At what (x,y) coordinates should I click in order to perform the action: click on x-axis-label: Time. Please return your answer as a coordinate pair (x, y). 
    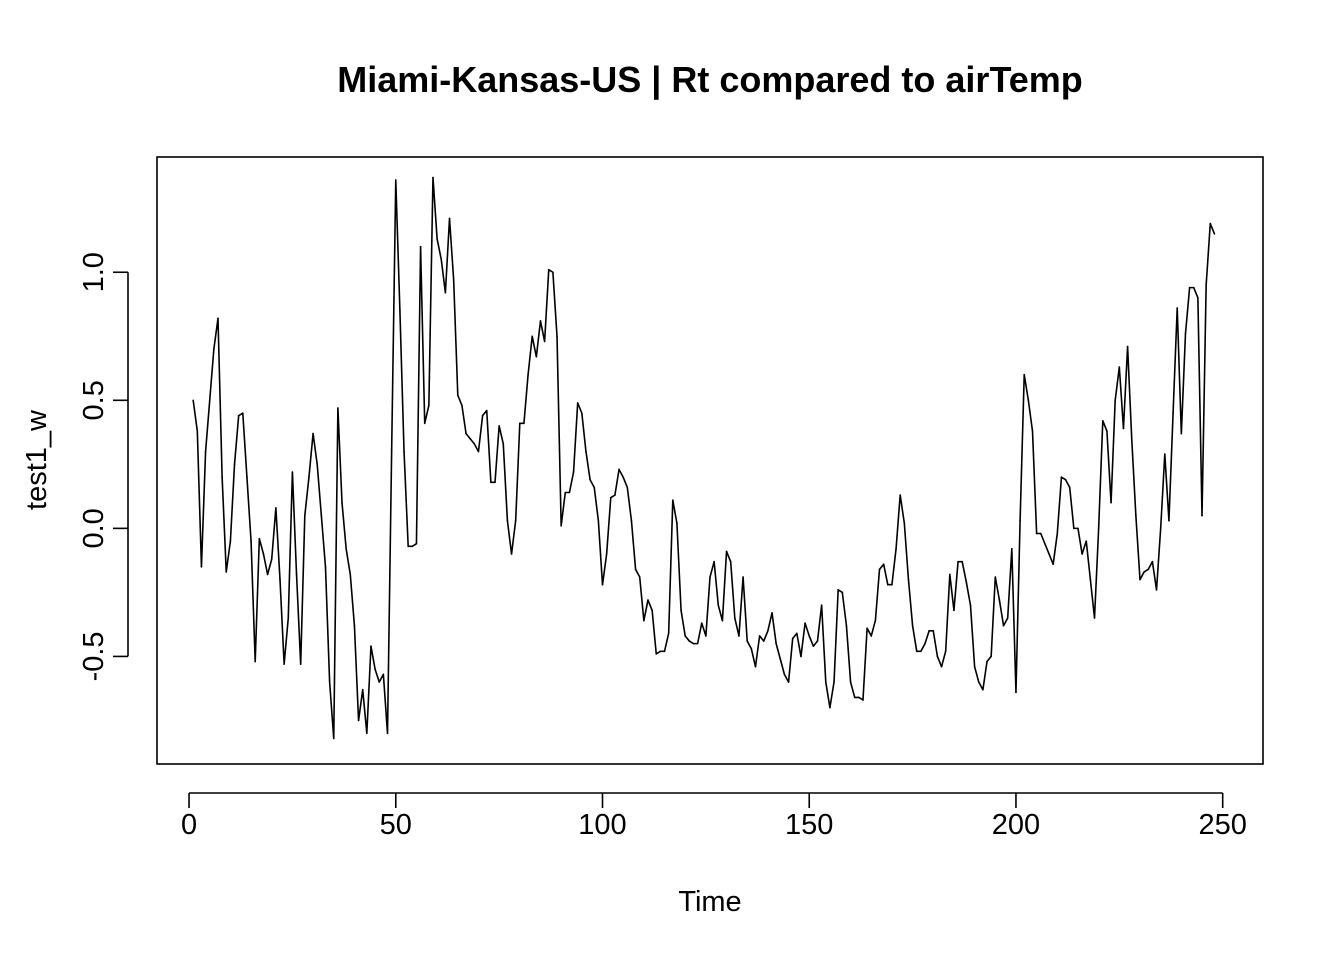
    Looking at the image, I should click on (709, 902).